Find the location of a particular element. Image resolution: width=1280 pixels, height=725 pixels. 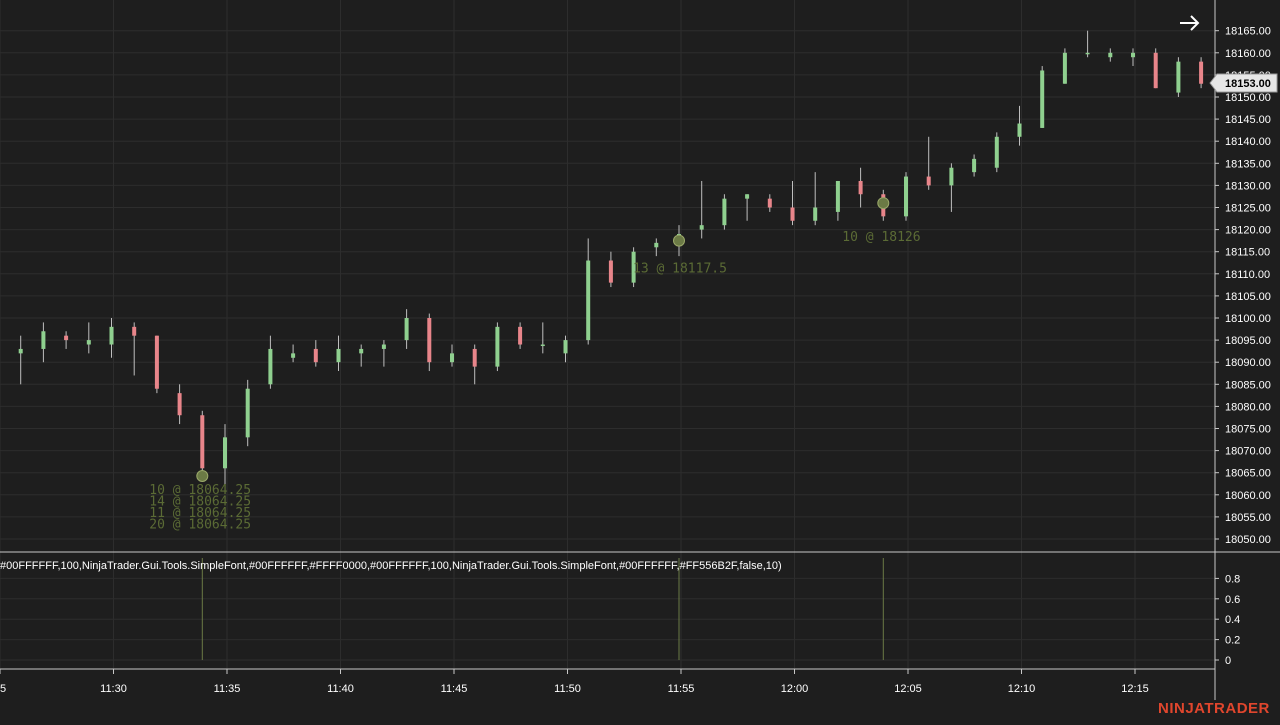

price-tick-label: 18060.00 is located at coordinates (1248, 496).